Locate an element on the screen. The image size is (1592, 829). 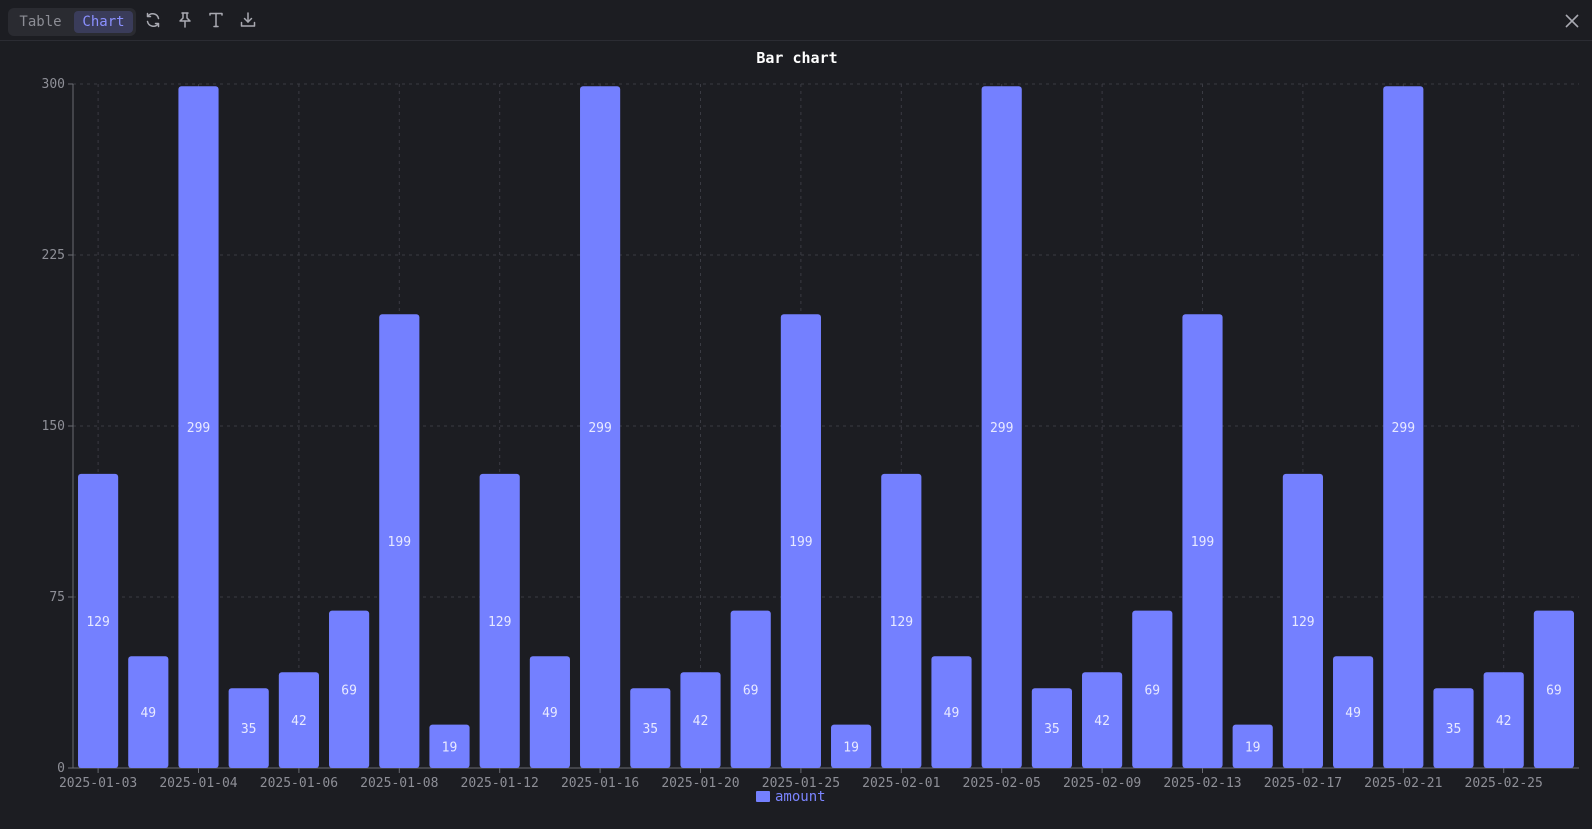
refresh-icon is located at coordinates (153, 20).